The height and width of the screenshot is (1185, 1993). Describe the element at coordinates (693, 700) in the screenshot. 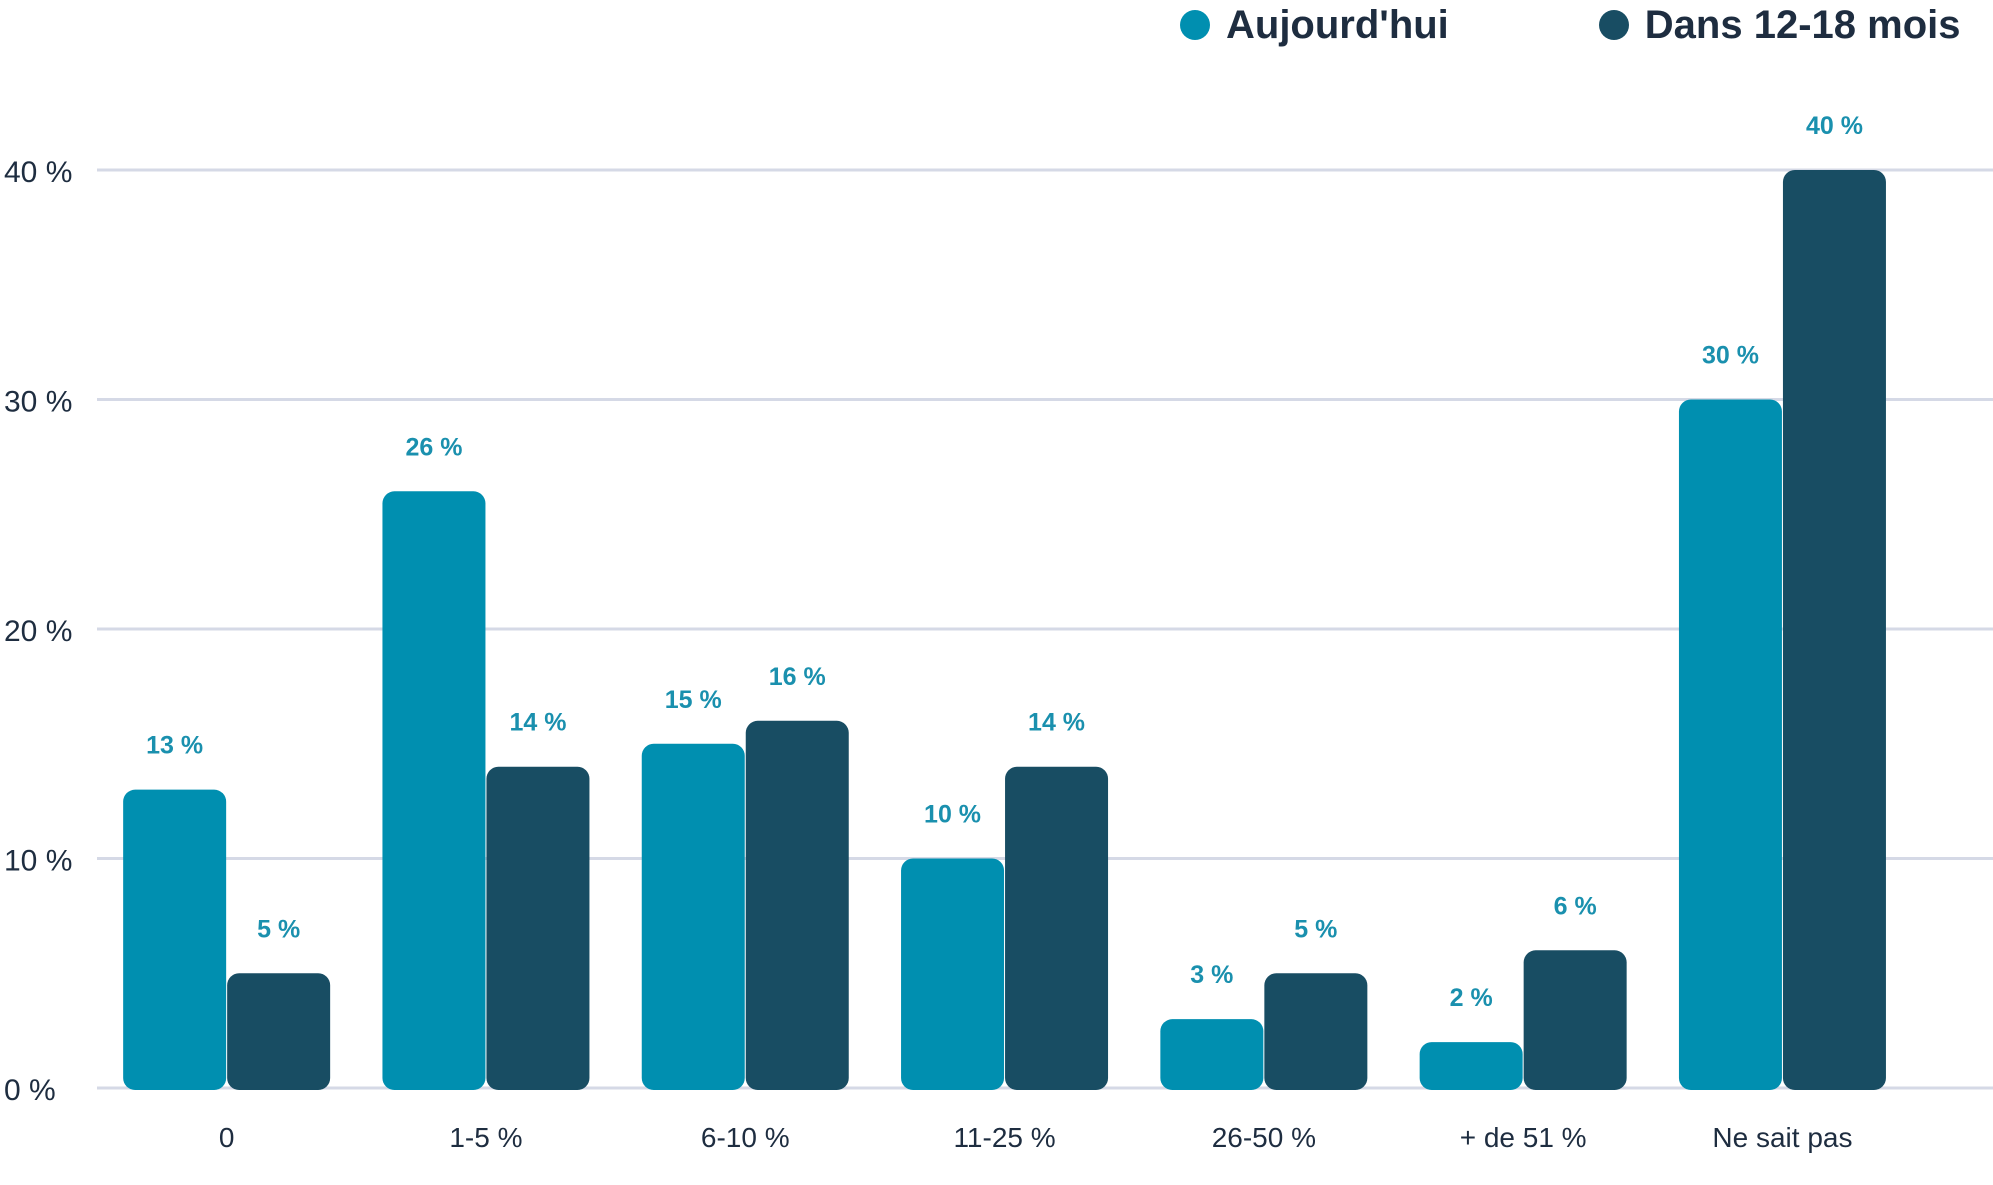

I see `bar-value-label: 15 %` at that location.